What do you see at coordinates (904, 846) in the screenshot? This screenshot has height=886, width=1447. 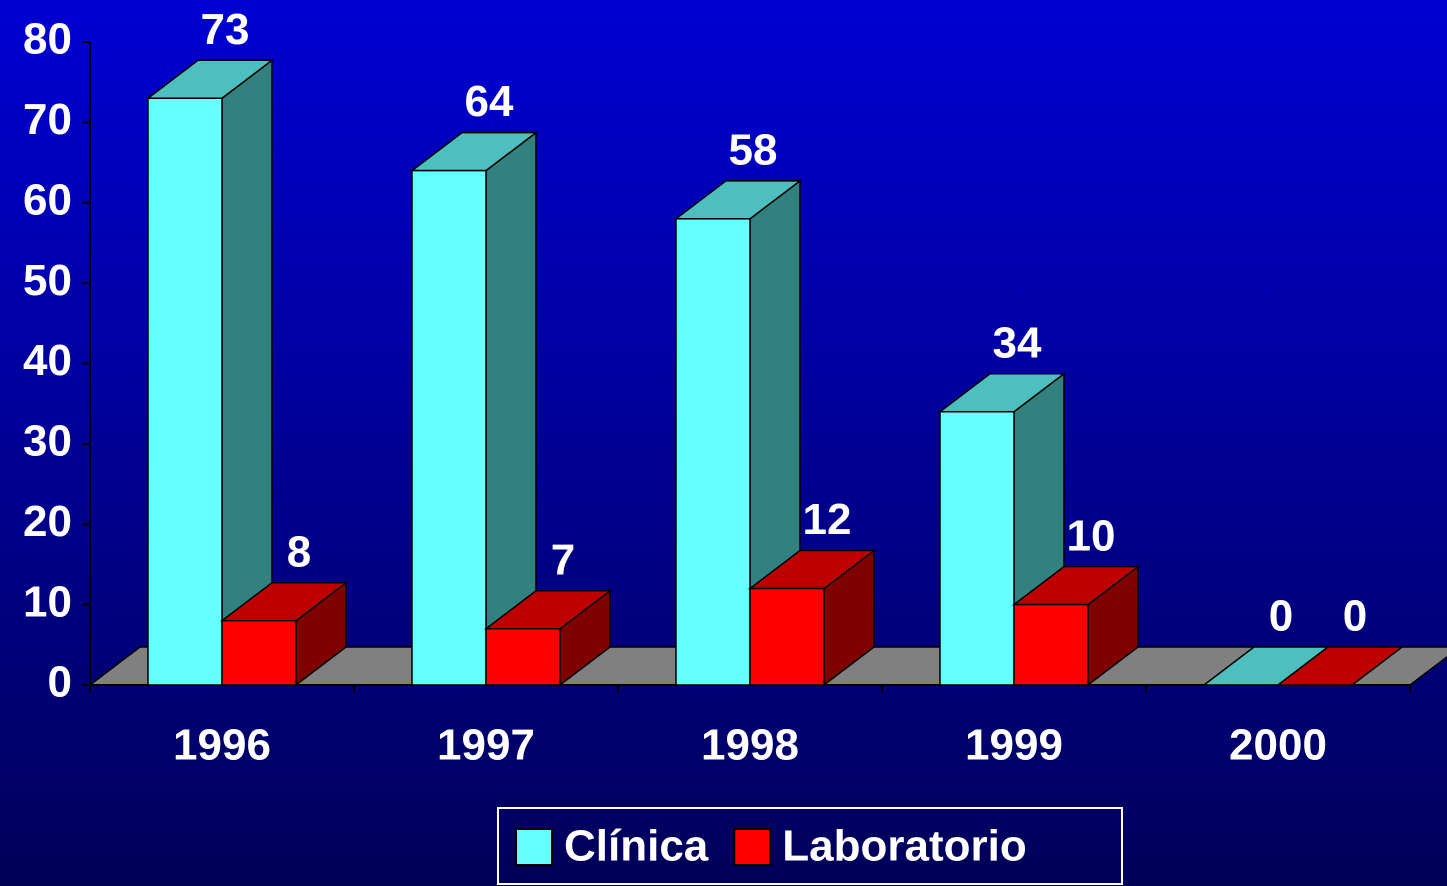 I see `legend-label: Laboratorio` at bounding box center [904, 846].